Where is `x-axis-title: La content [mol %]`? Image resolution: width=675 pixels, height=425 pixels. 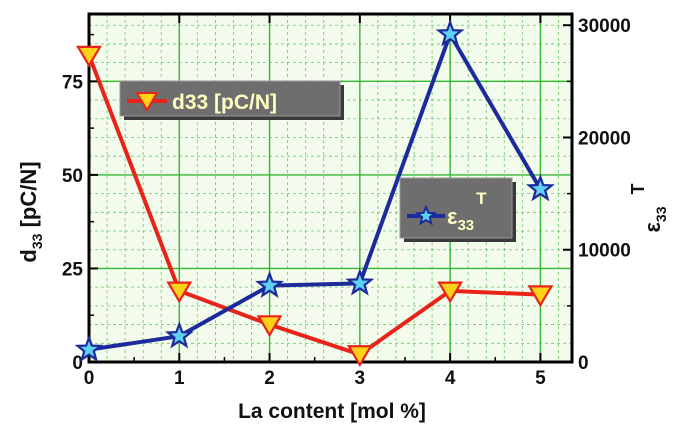
x-axis-title: La content [mol %] is located at coordinates (332, 411).